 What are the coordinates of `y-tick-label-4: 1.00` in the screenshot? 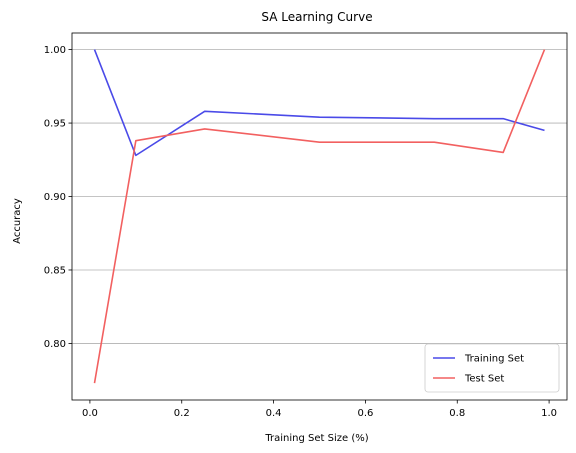 It's located at (55, 50).